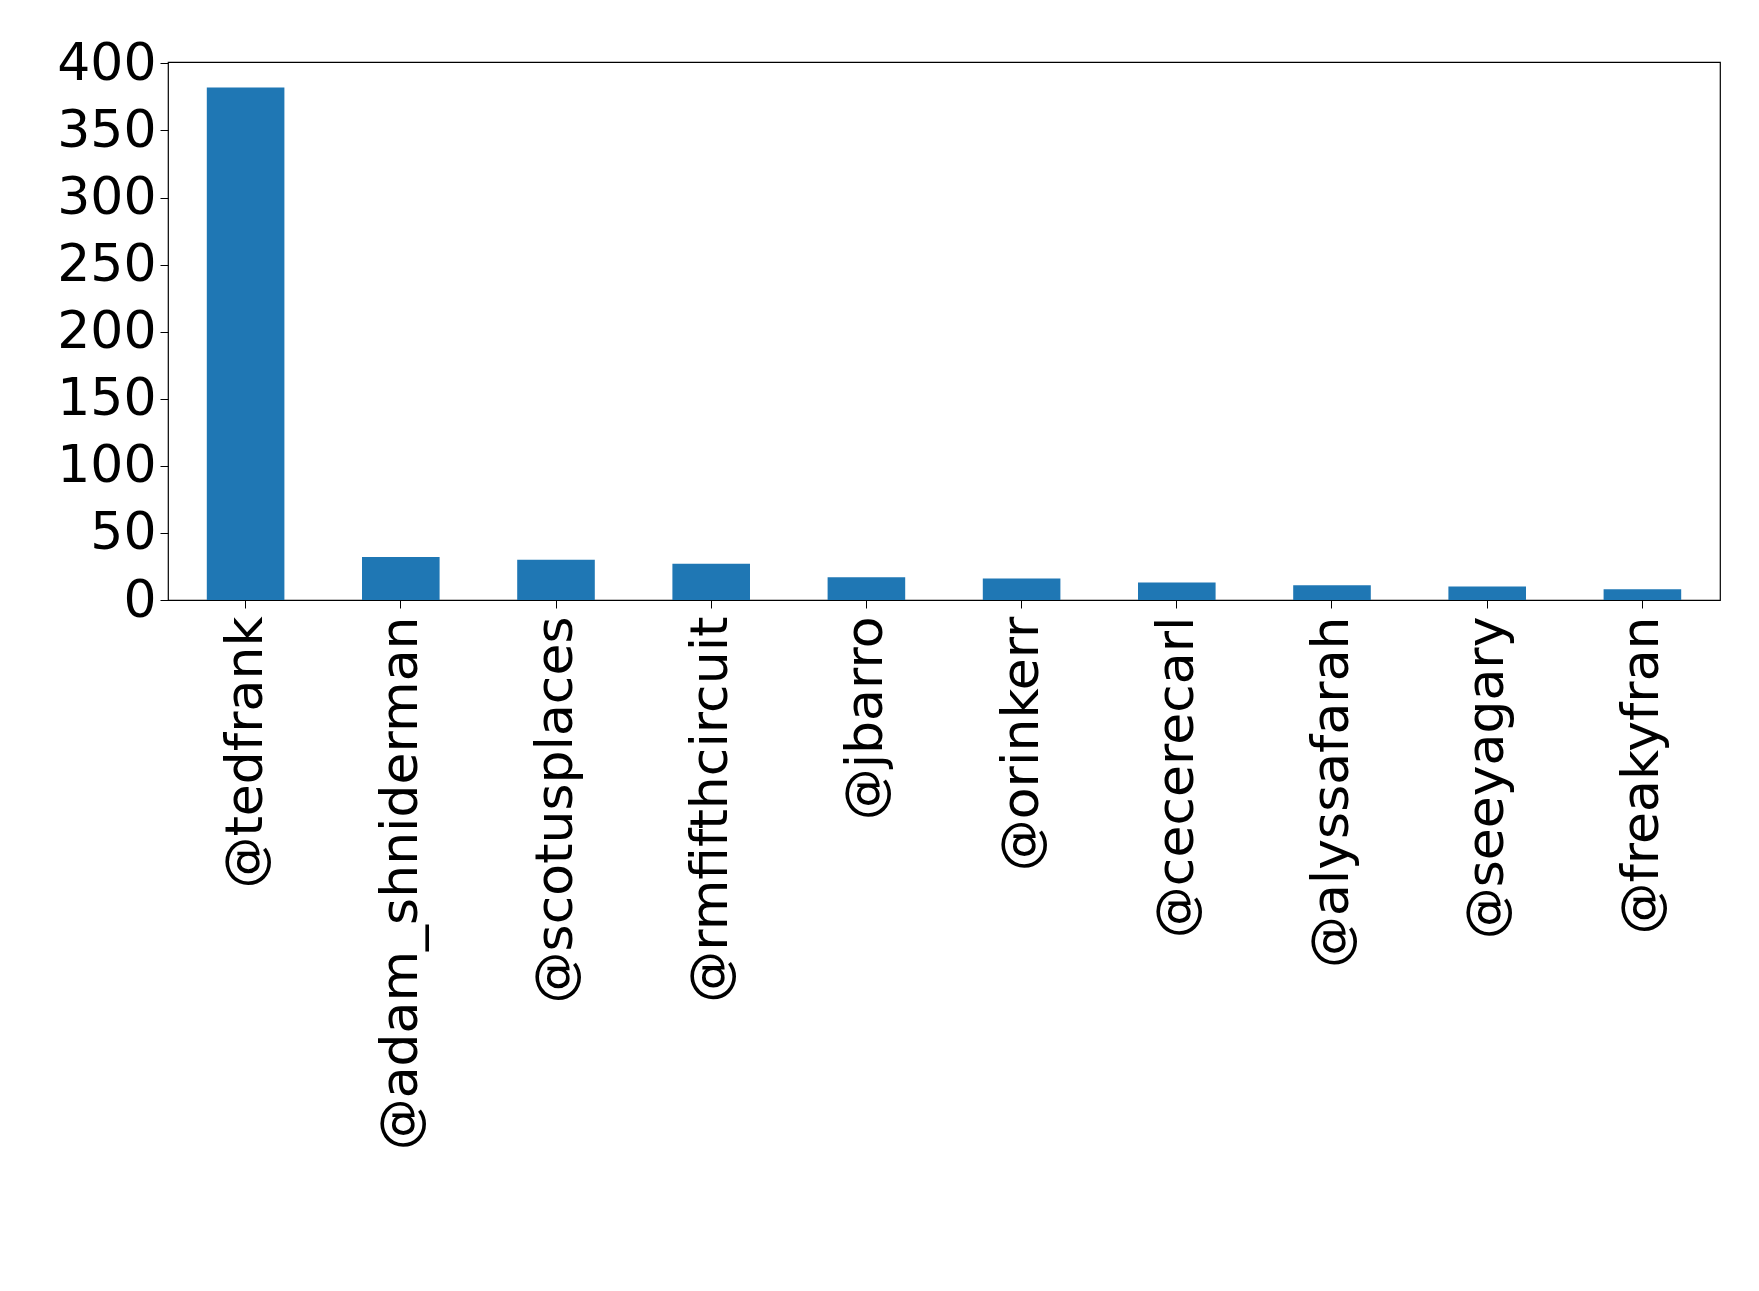 The width and height of the screenshot is (1759, 1291). I want to click on x-tick-label: @alyssafarah, so click(1330, 792).